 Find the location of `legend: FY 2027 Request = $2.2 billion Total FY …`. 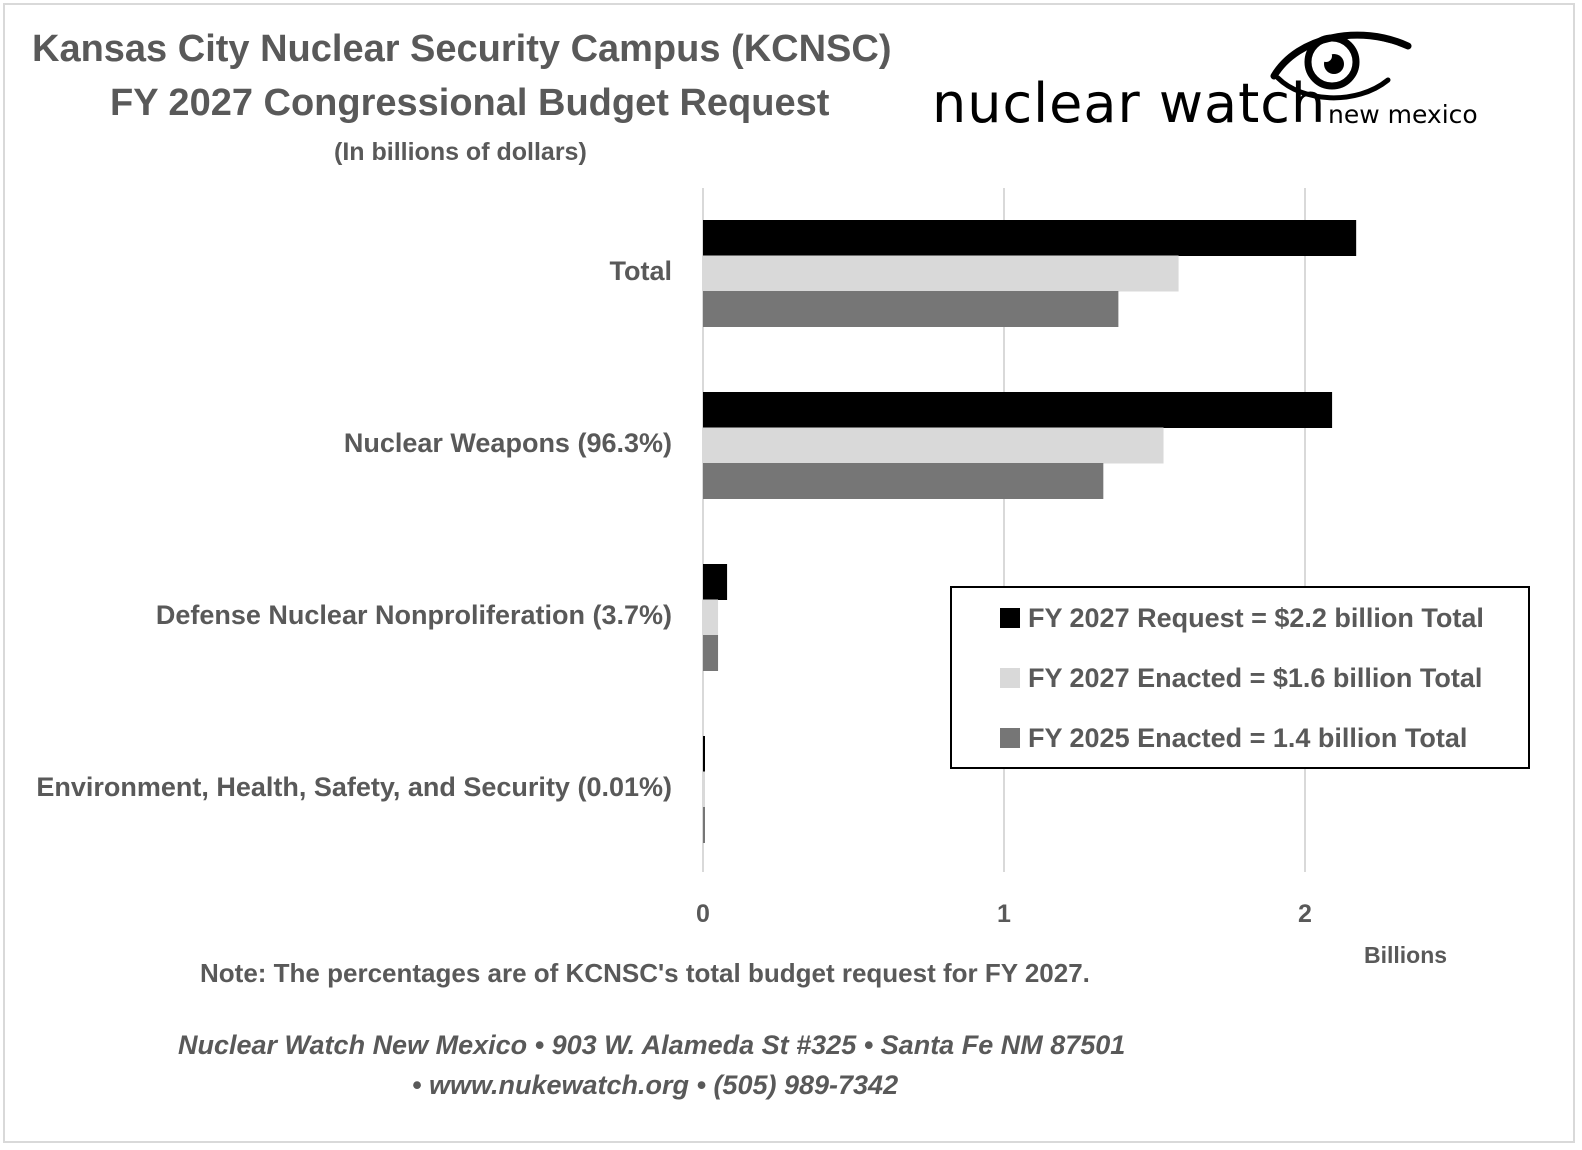

legend: FY 2027 Request = $2.2 billion Total FY … is located at coordinates (1240, 677).